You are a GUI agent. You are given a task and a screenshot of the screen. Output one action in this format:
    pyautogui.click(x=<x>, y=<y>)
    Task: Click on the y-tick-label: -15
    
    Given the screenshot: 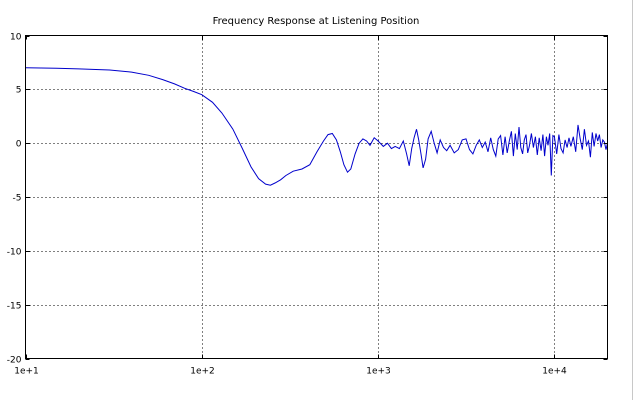 What is the action you would take?
    pyautogui.click(x=14, y=307)
    